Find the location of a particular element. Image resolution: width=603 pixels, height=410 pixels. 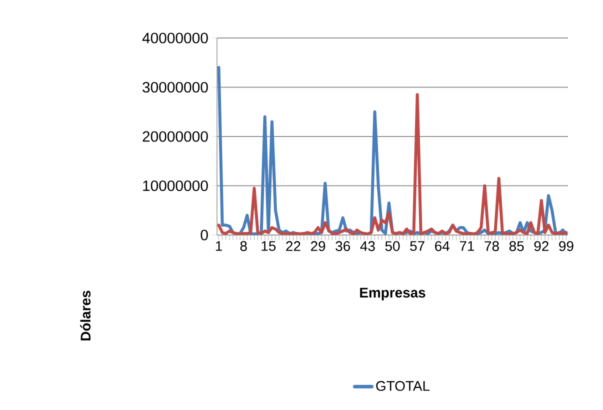

x-tick-label: 8 is located at coordinates (243, 246).